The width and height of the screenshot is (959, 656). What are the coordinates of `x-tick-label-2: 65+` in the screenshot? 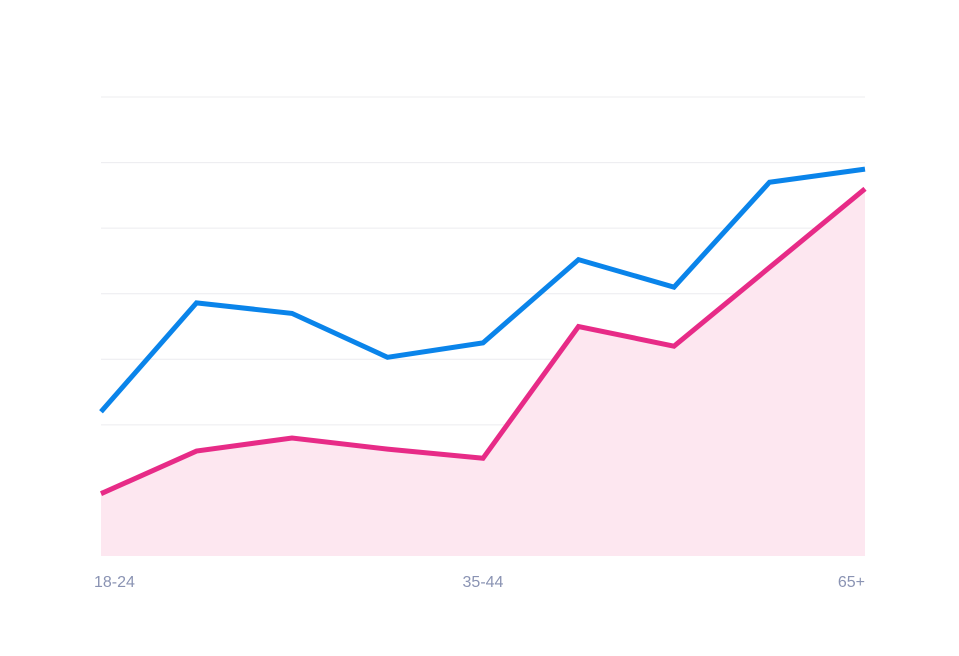 It's located at (851, 582).